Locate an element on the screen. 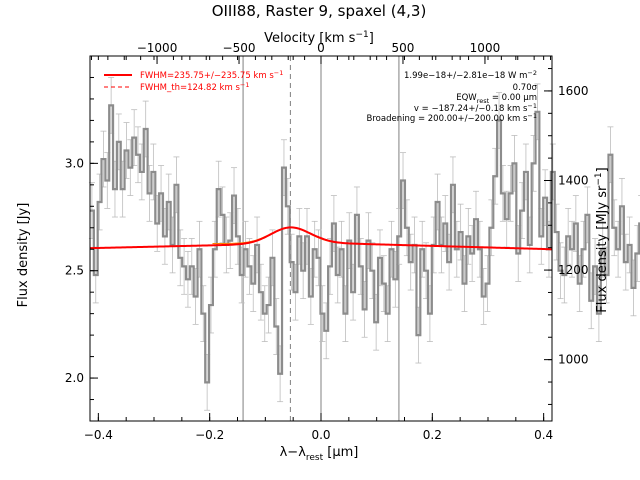 This screenshot has height=480, width=640. top-tick-label: 500 is located at coordinates (403, 48).